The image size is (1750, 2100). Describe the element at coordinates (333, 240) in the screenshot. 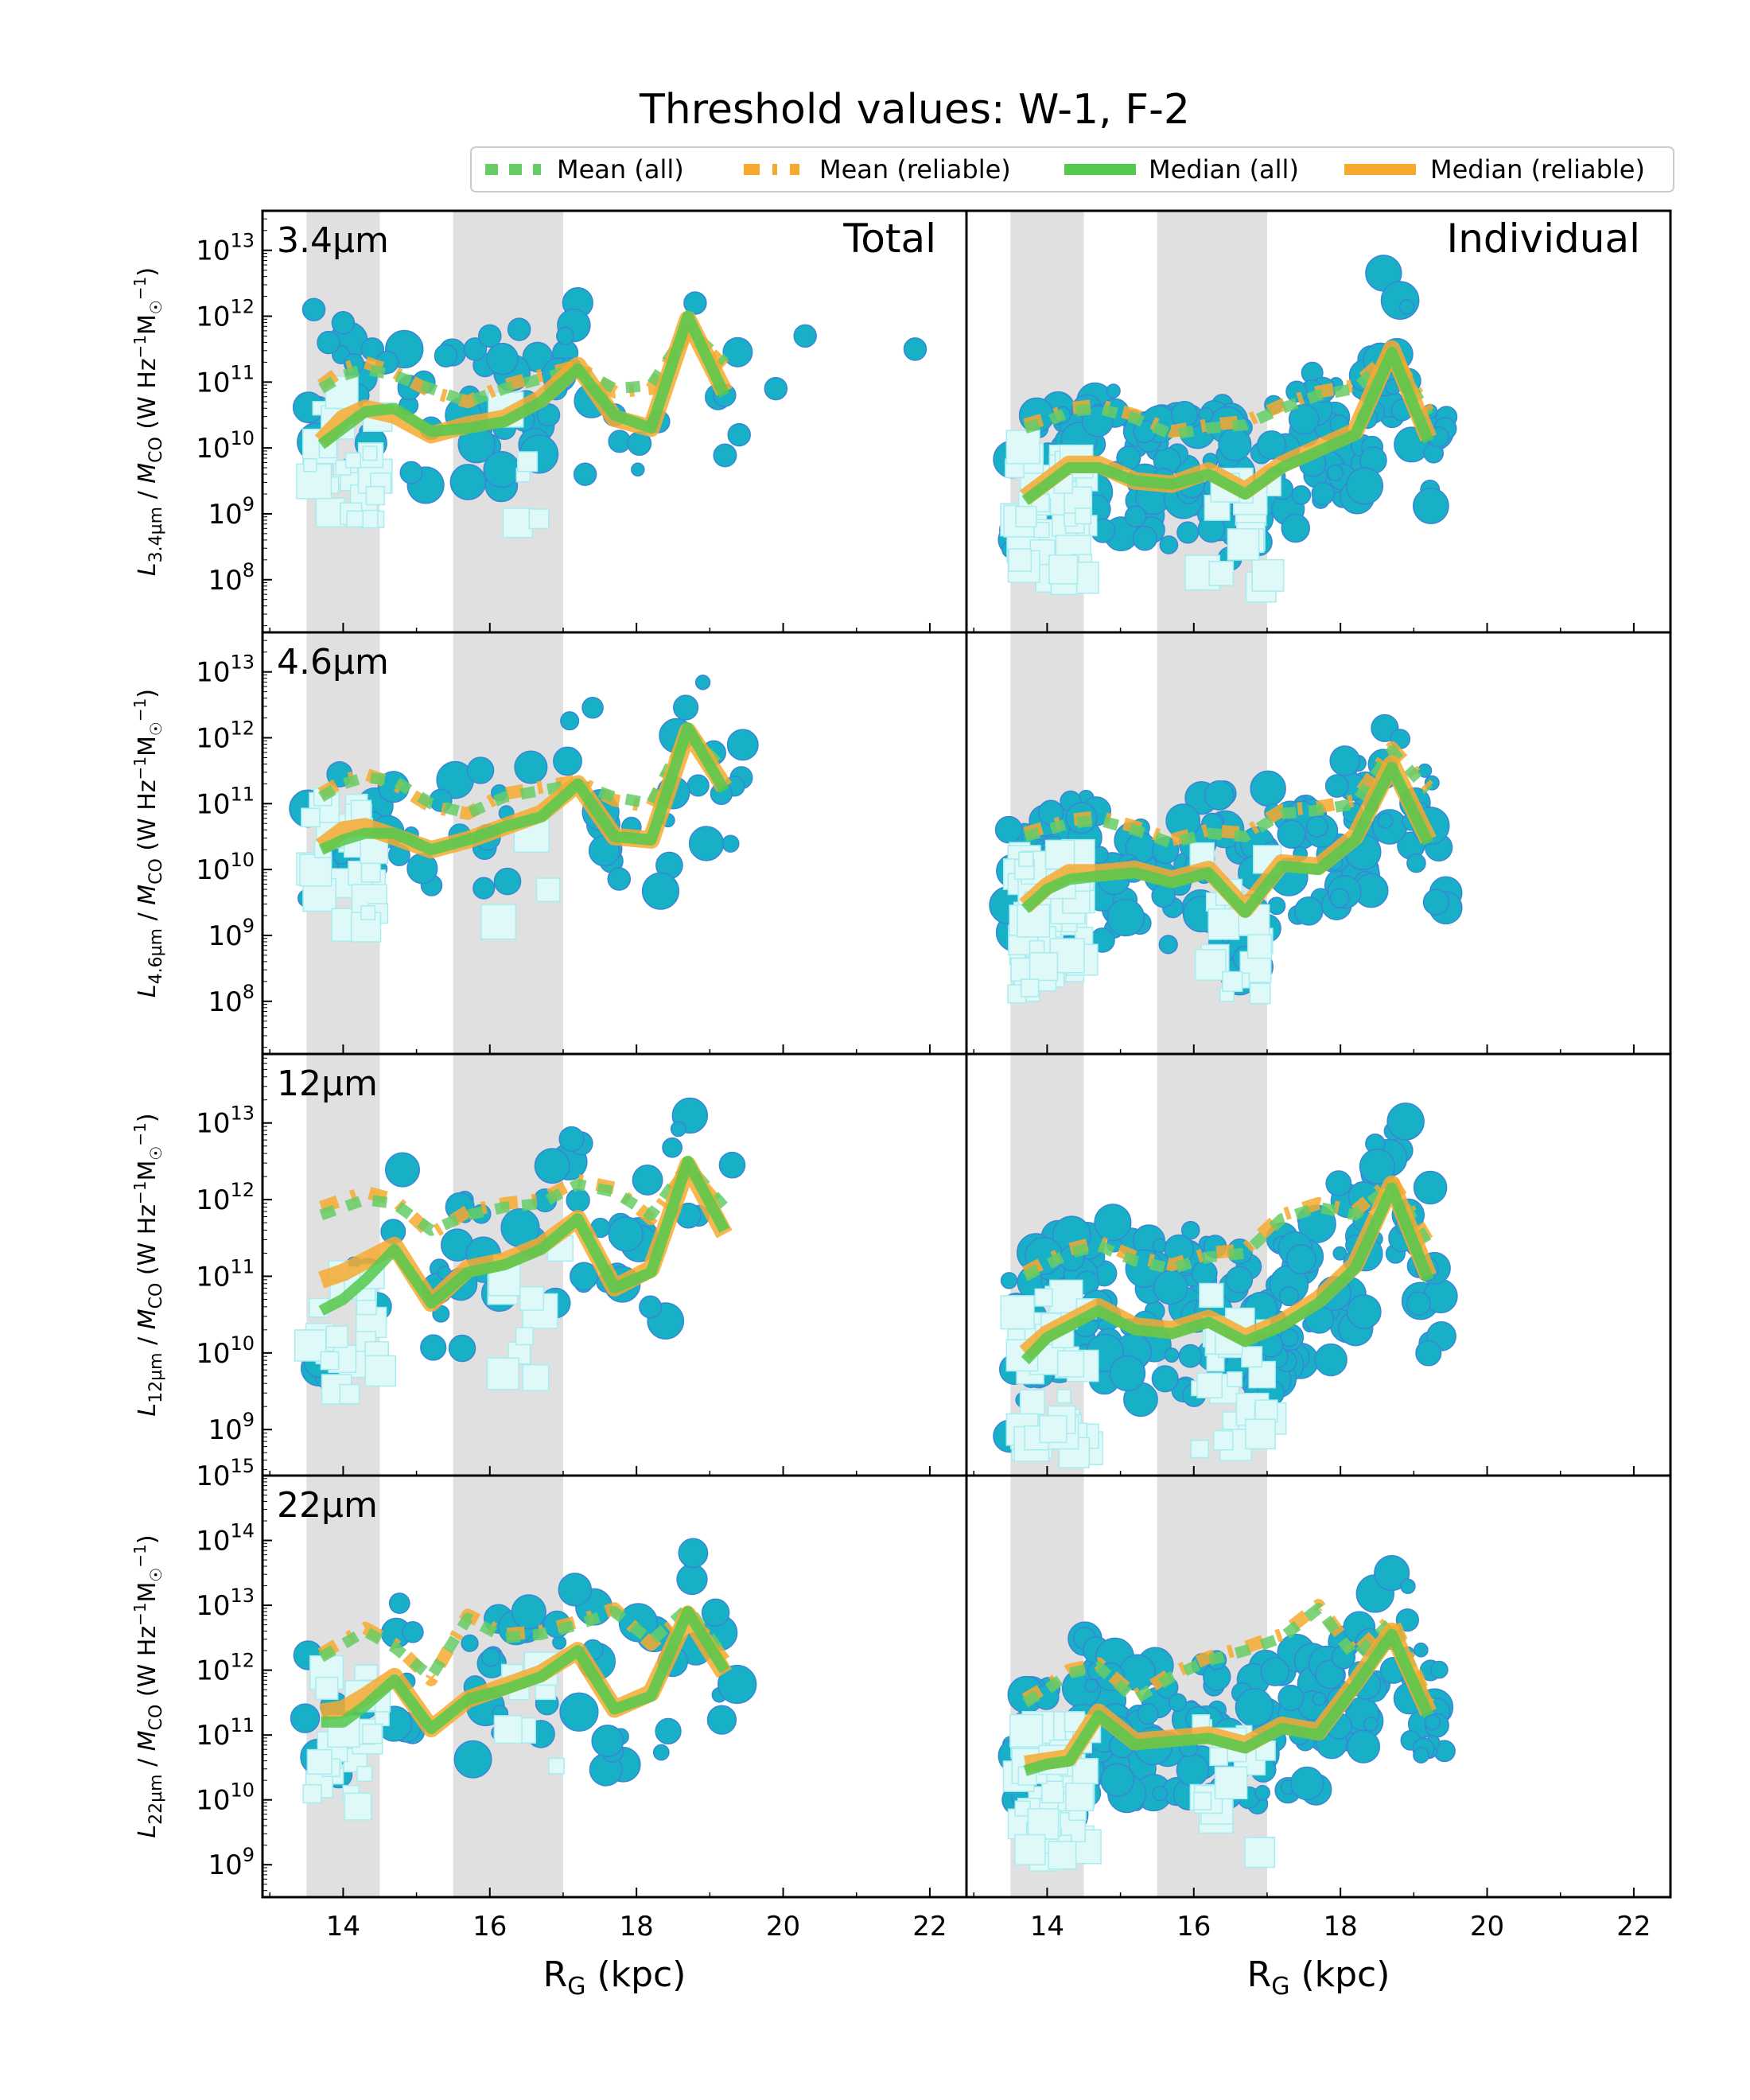

I see `band-label: 3.4µm` at that location.